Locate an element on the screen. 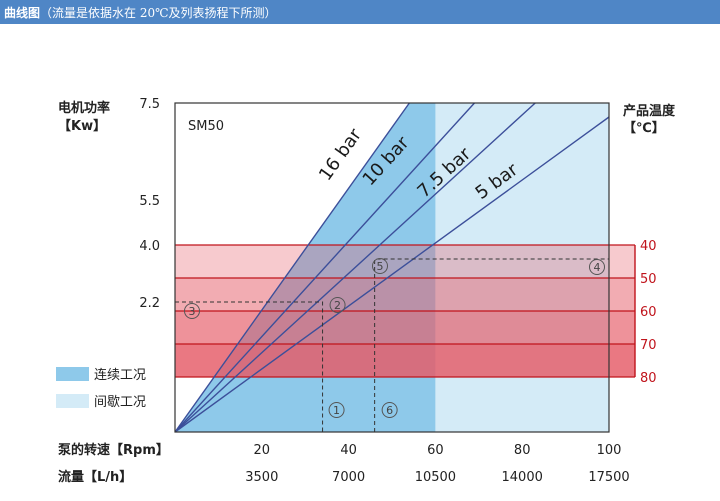 The width and height of the screenshot is (720, 501). temperature-tick-label: 80 is located at coordinates (648, 378).